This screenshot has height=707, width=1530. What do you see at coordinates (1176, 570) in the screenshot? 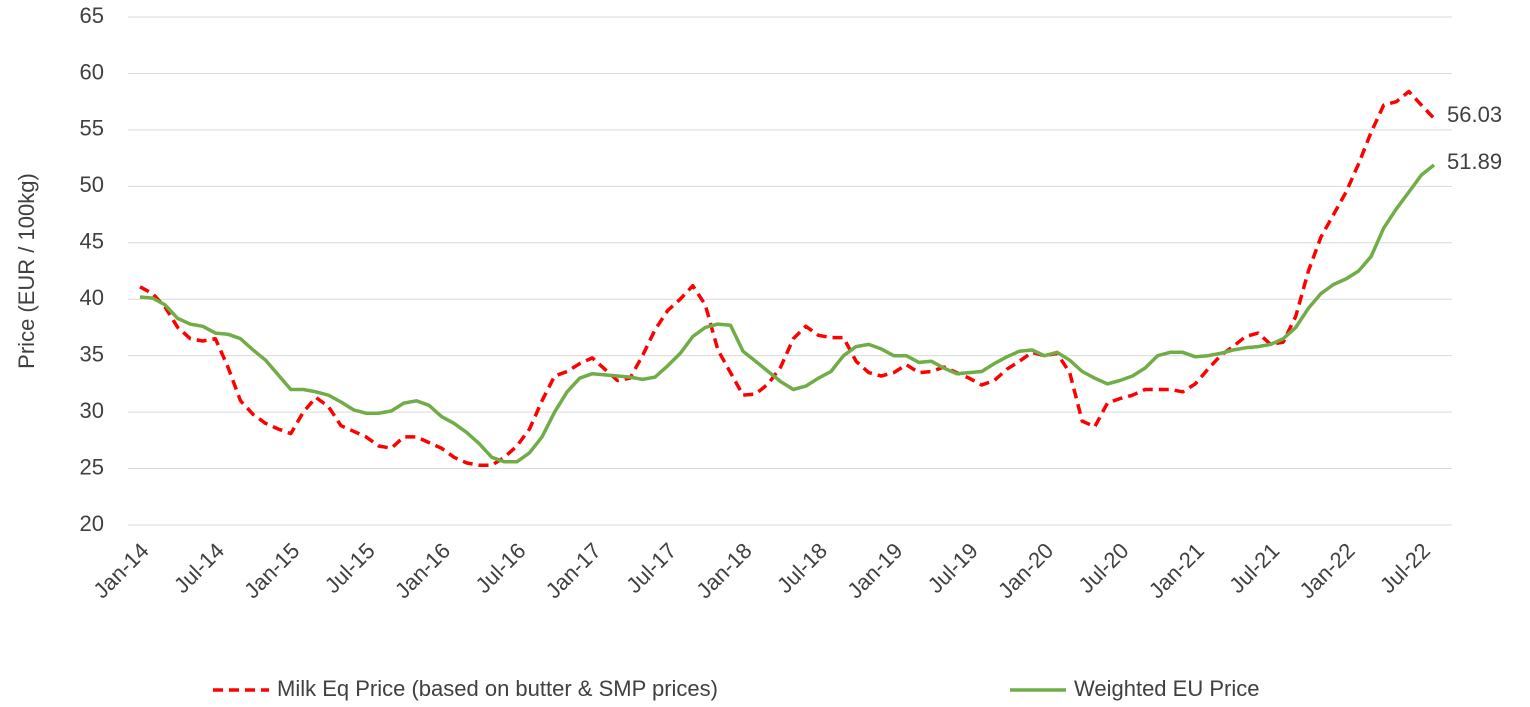
I see `x-tick-label: Jan-21` at bounding box center [1176, 570].